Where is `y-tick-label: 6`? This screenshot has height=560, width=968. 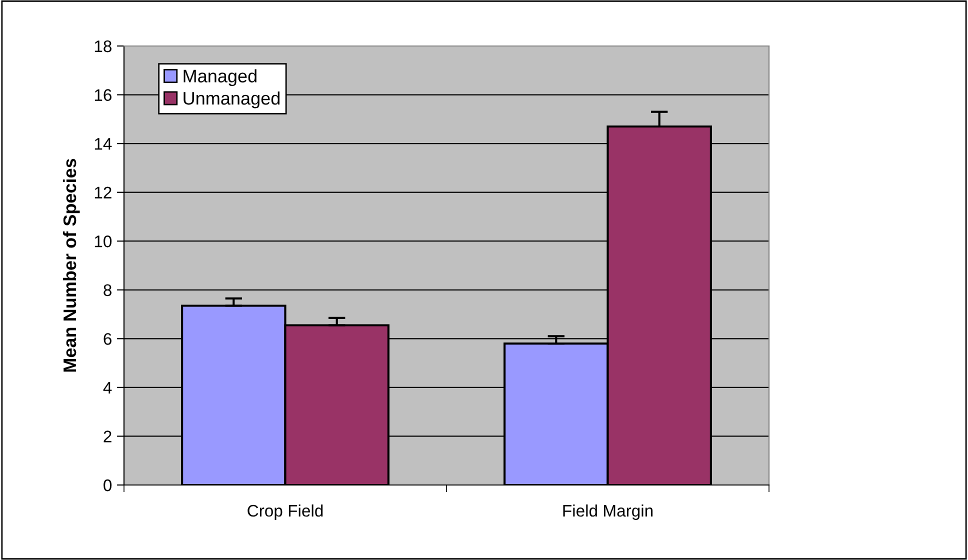 y-tick-label: 6 is located at coordinates (108, 339).